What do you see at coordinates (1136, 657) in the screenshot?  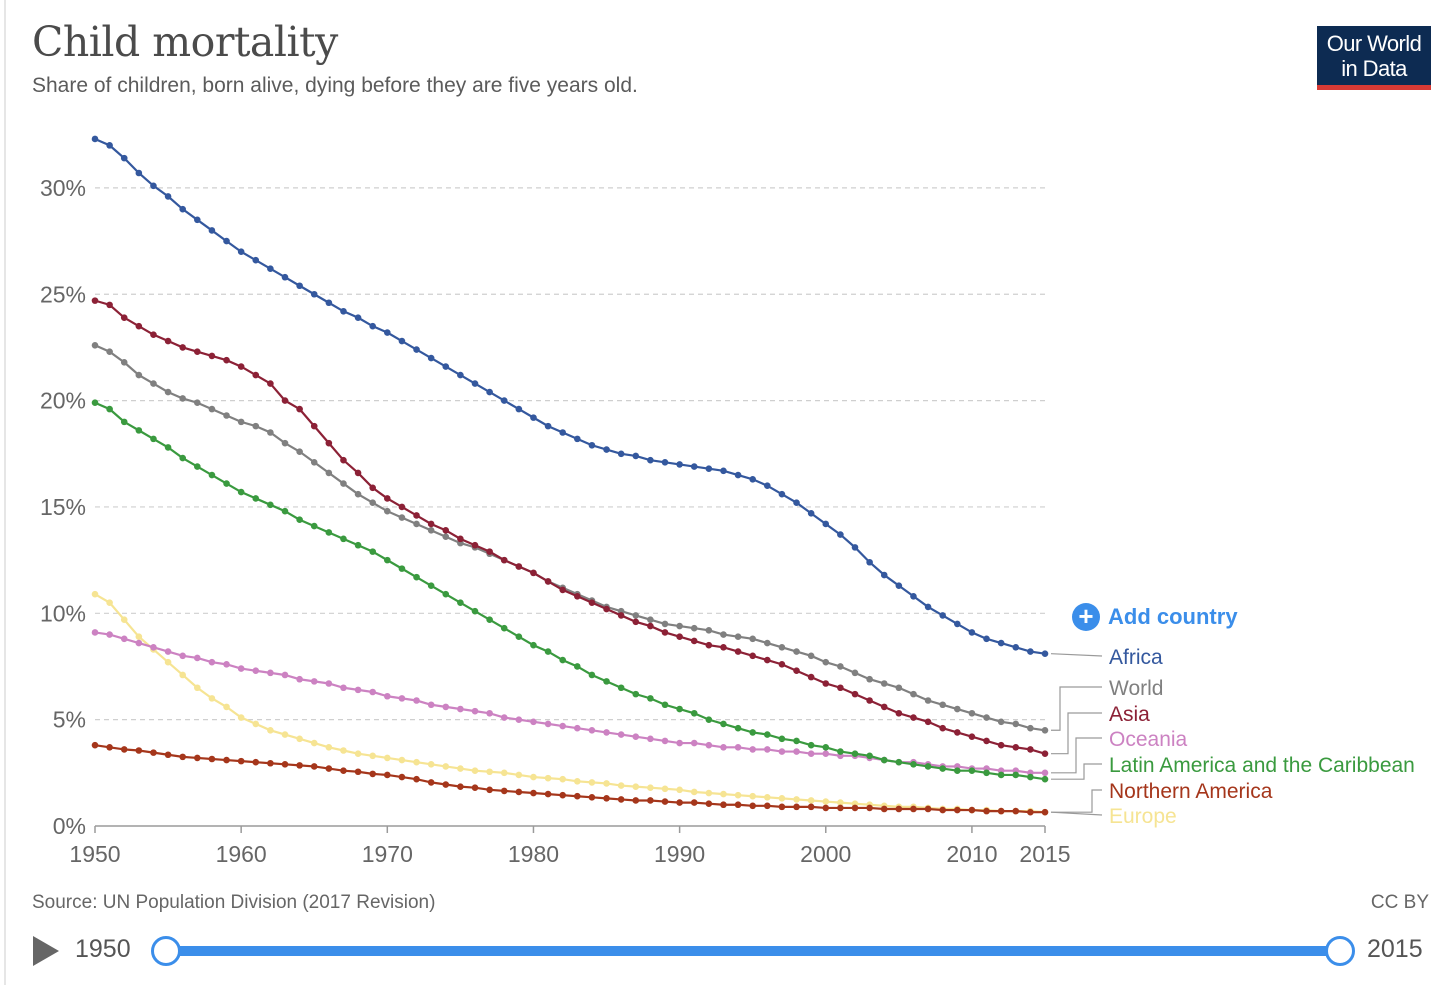 I see `legend-label-africa: Africa` at bounding box center [1136, 657].